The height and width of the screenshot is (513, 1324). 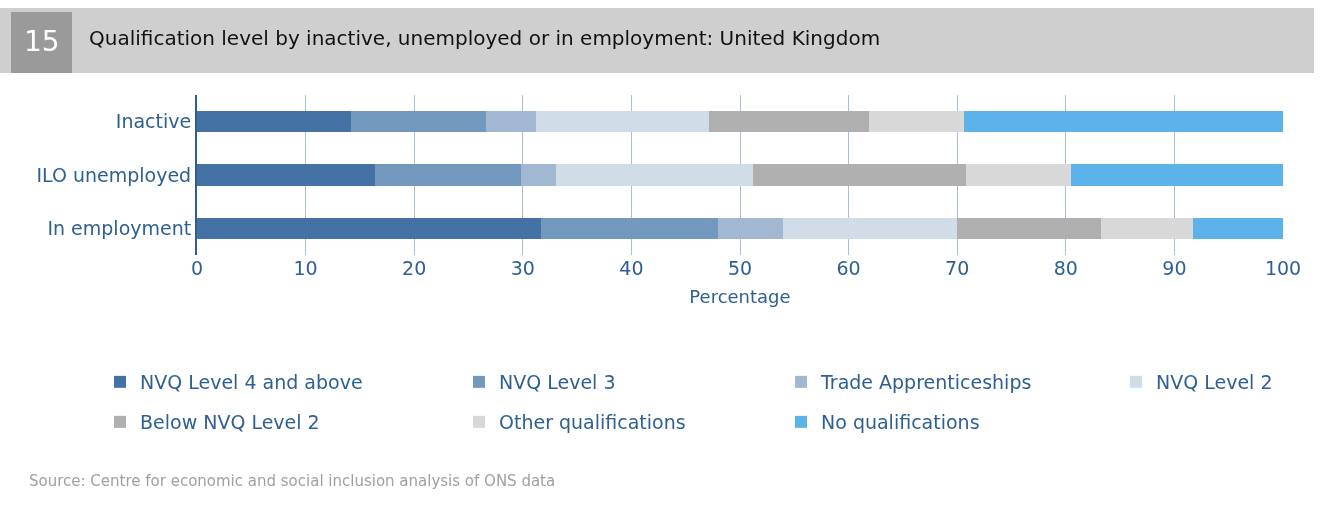 What do you see at coordinates (1283, 268) in the screenshot?
I see `x-tick-label: 100` at bounding box center [1283, 268].